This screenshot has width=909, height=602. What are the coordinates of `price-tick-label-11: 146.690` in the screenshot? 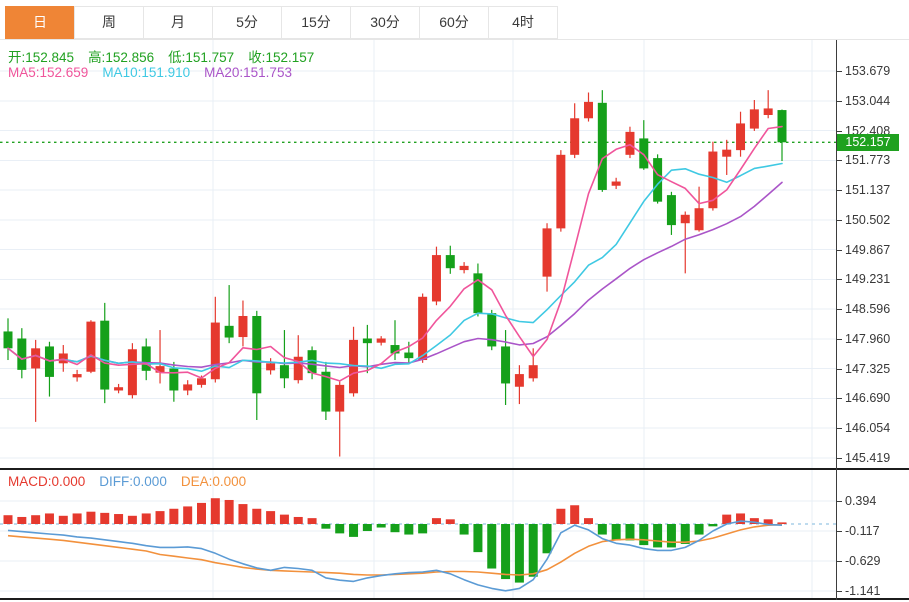 It's located at (868, 398).